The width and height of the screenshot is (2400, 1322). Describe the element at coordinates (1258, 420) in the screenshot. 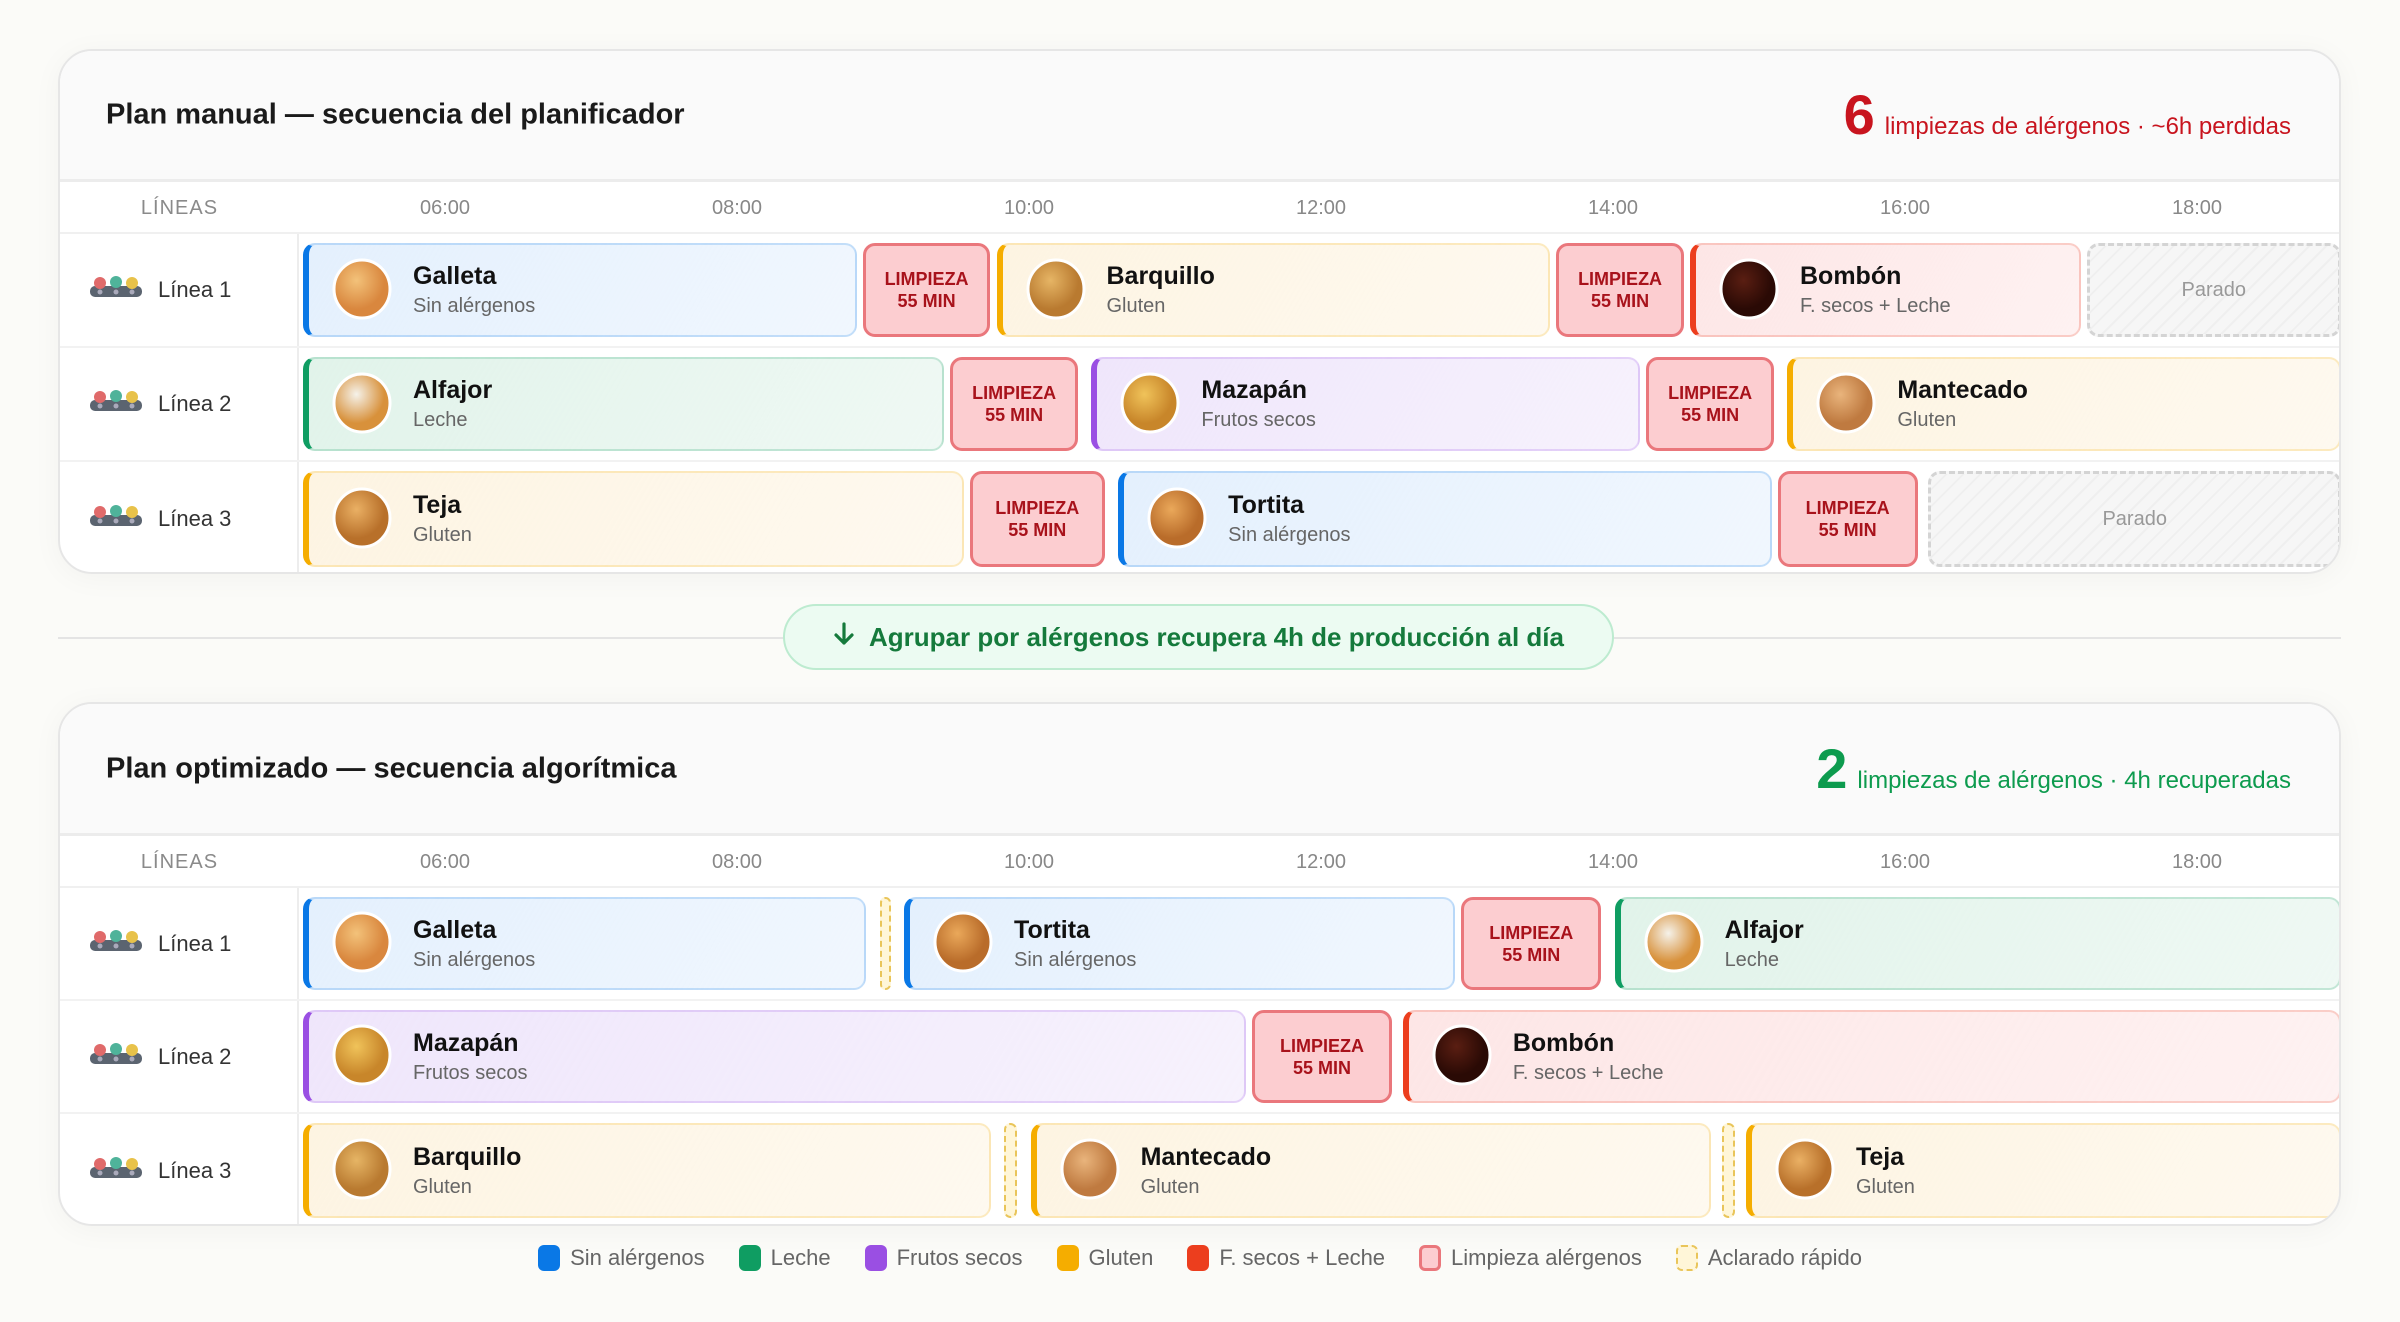

I see `allergen-label: Frutos secos` at that location.